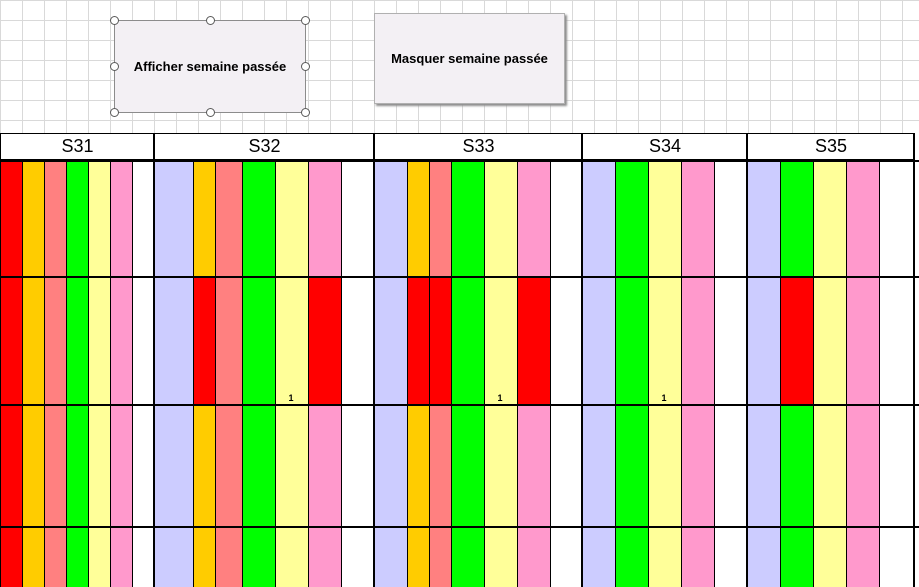 The height and width of the screenshot is (587, 919). I want to click on resize-handle-top-left, so click(114, 20).